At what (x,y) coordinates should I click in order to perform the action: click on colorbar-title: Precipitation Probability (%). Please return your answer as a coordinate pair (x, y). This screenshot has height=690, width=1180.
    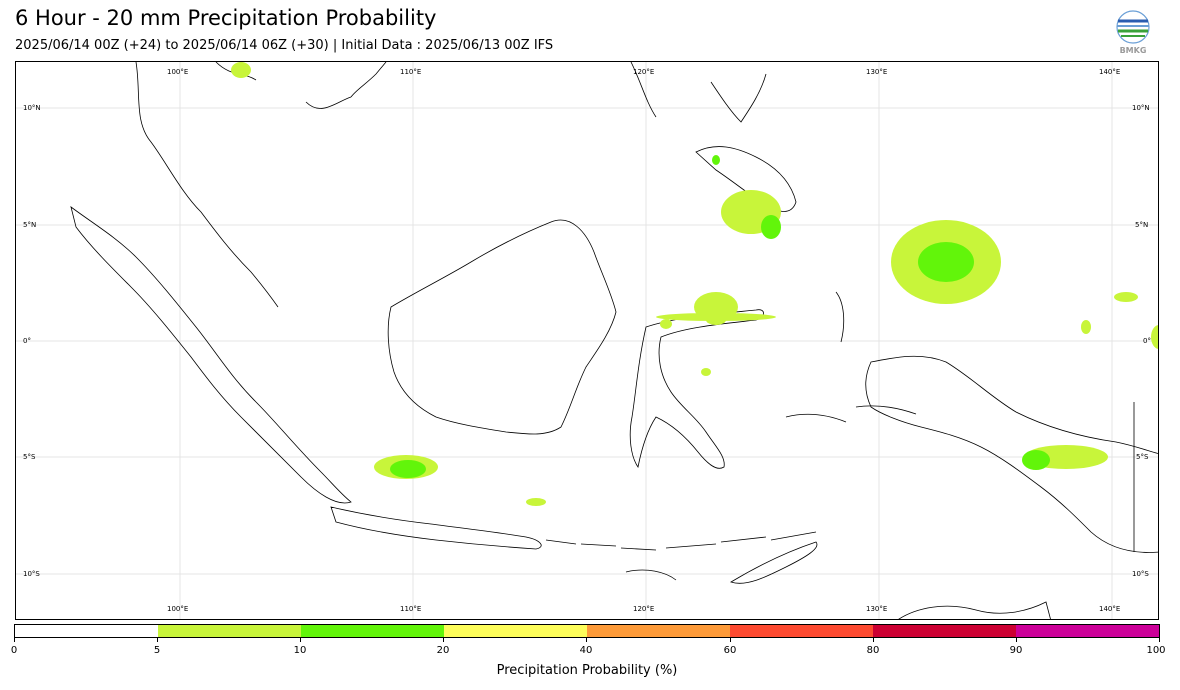
    Looking at the image, I should click on (587, 670).